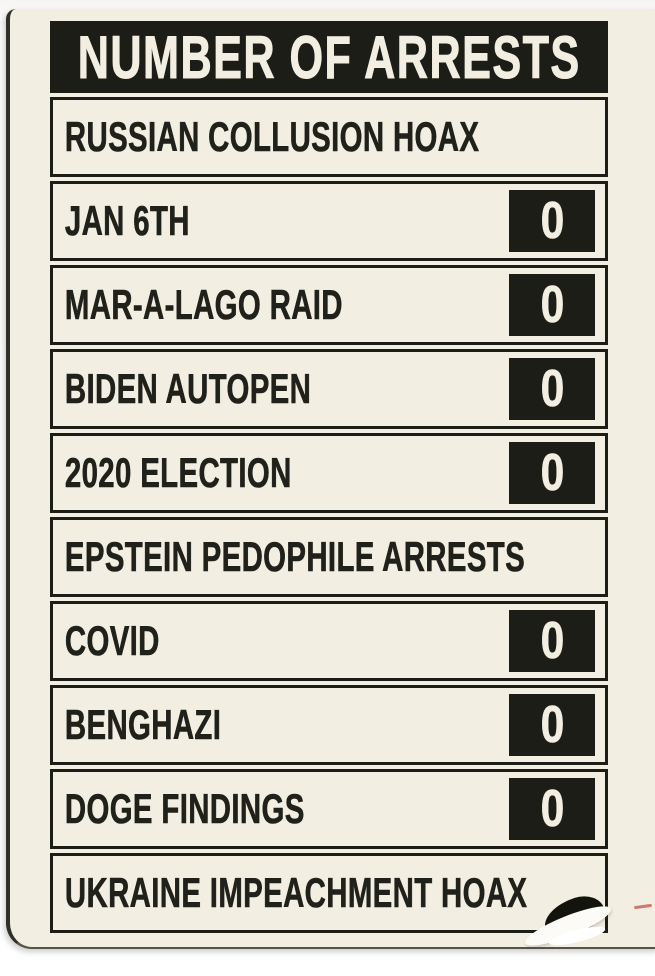 Image resolution: width=655 pixels, height=976 pixels. Describe the element at coordinates (203, 305) in the screenshot. I see `row-label: MAR-A-LAGO RAID` at that location.